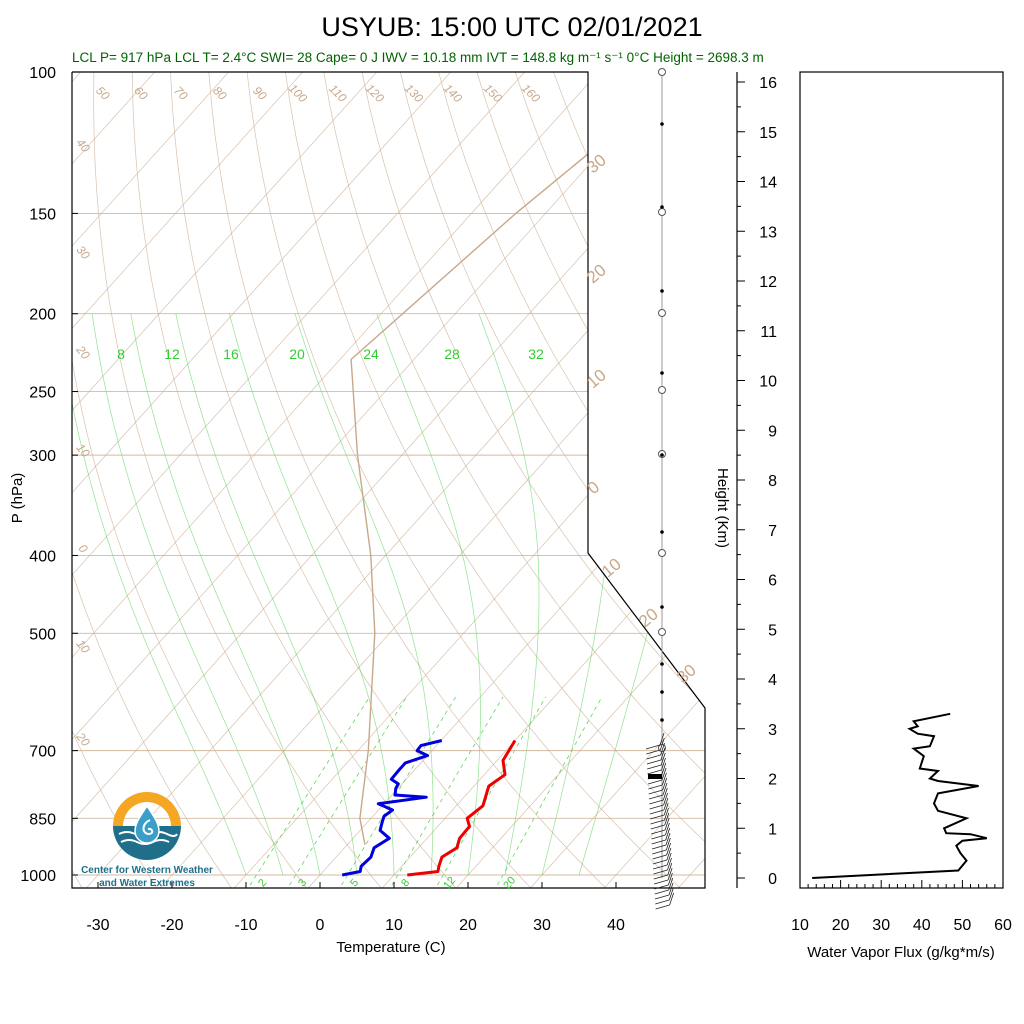 The height and width of the screenshot is (1024, 1024). What do you see at coordinates (414, 93) in the screenshot?
I see `dry-adiabat-label: 130` at bounding box center [414, 93].